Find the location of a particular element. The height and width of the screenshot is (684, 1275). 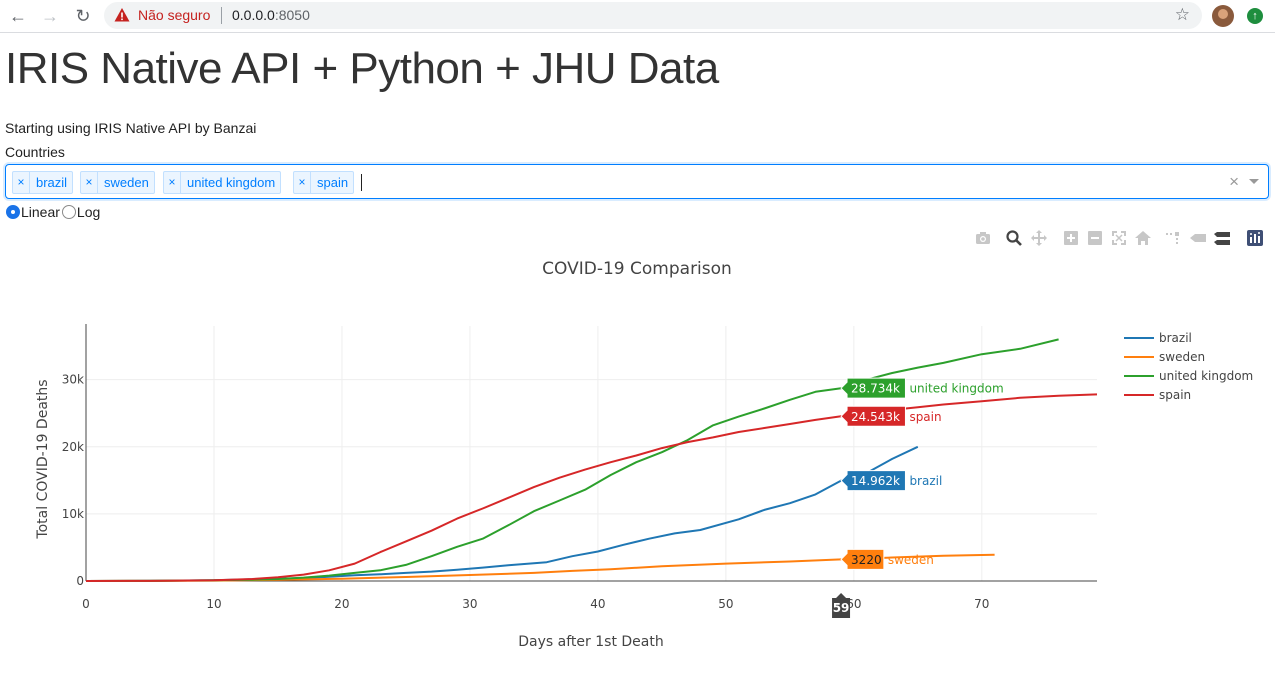

countries-label: Countries is located at coordinates (35, 152).